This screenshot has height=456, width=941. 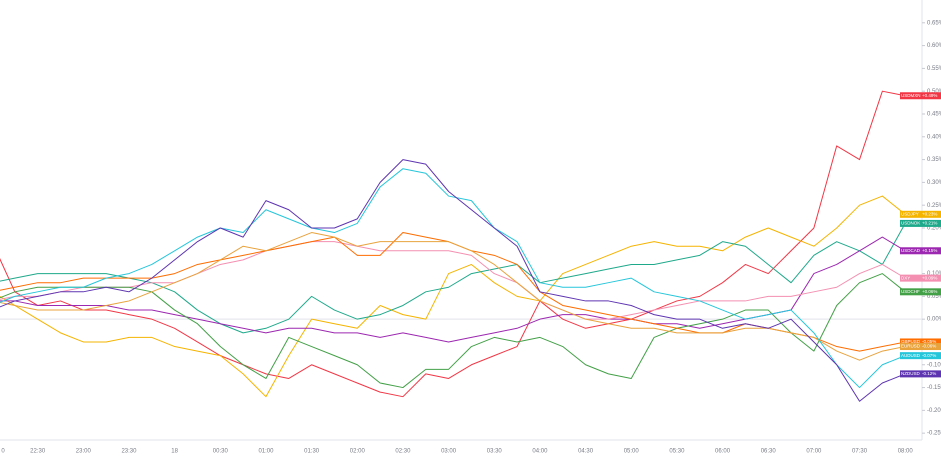 I want to click on end-value-label: -0.07%, so click(x=929, y=355).